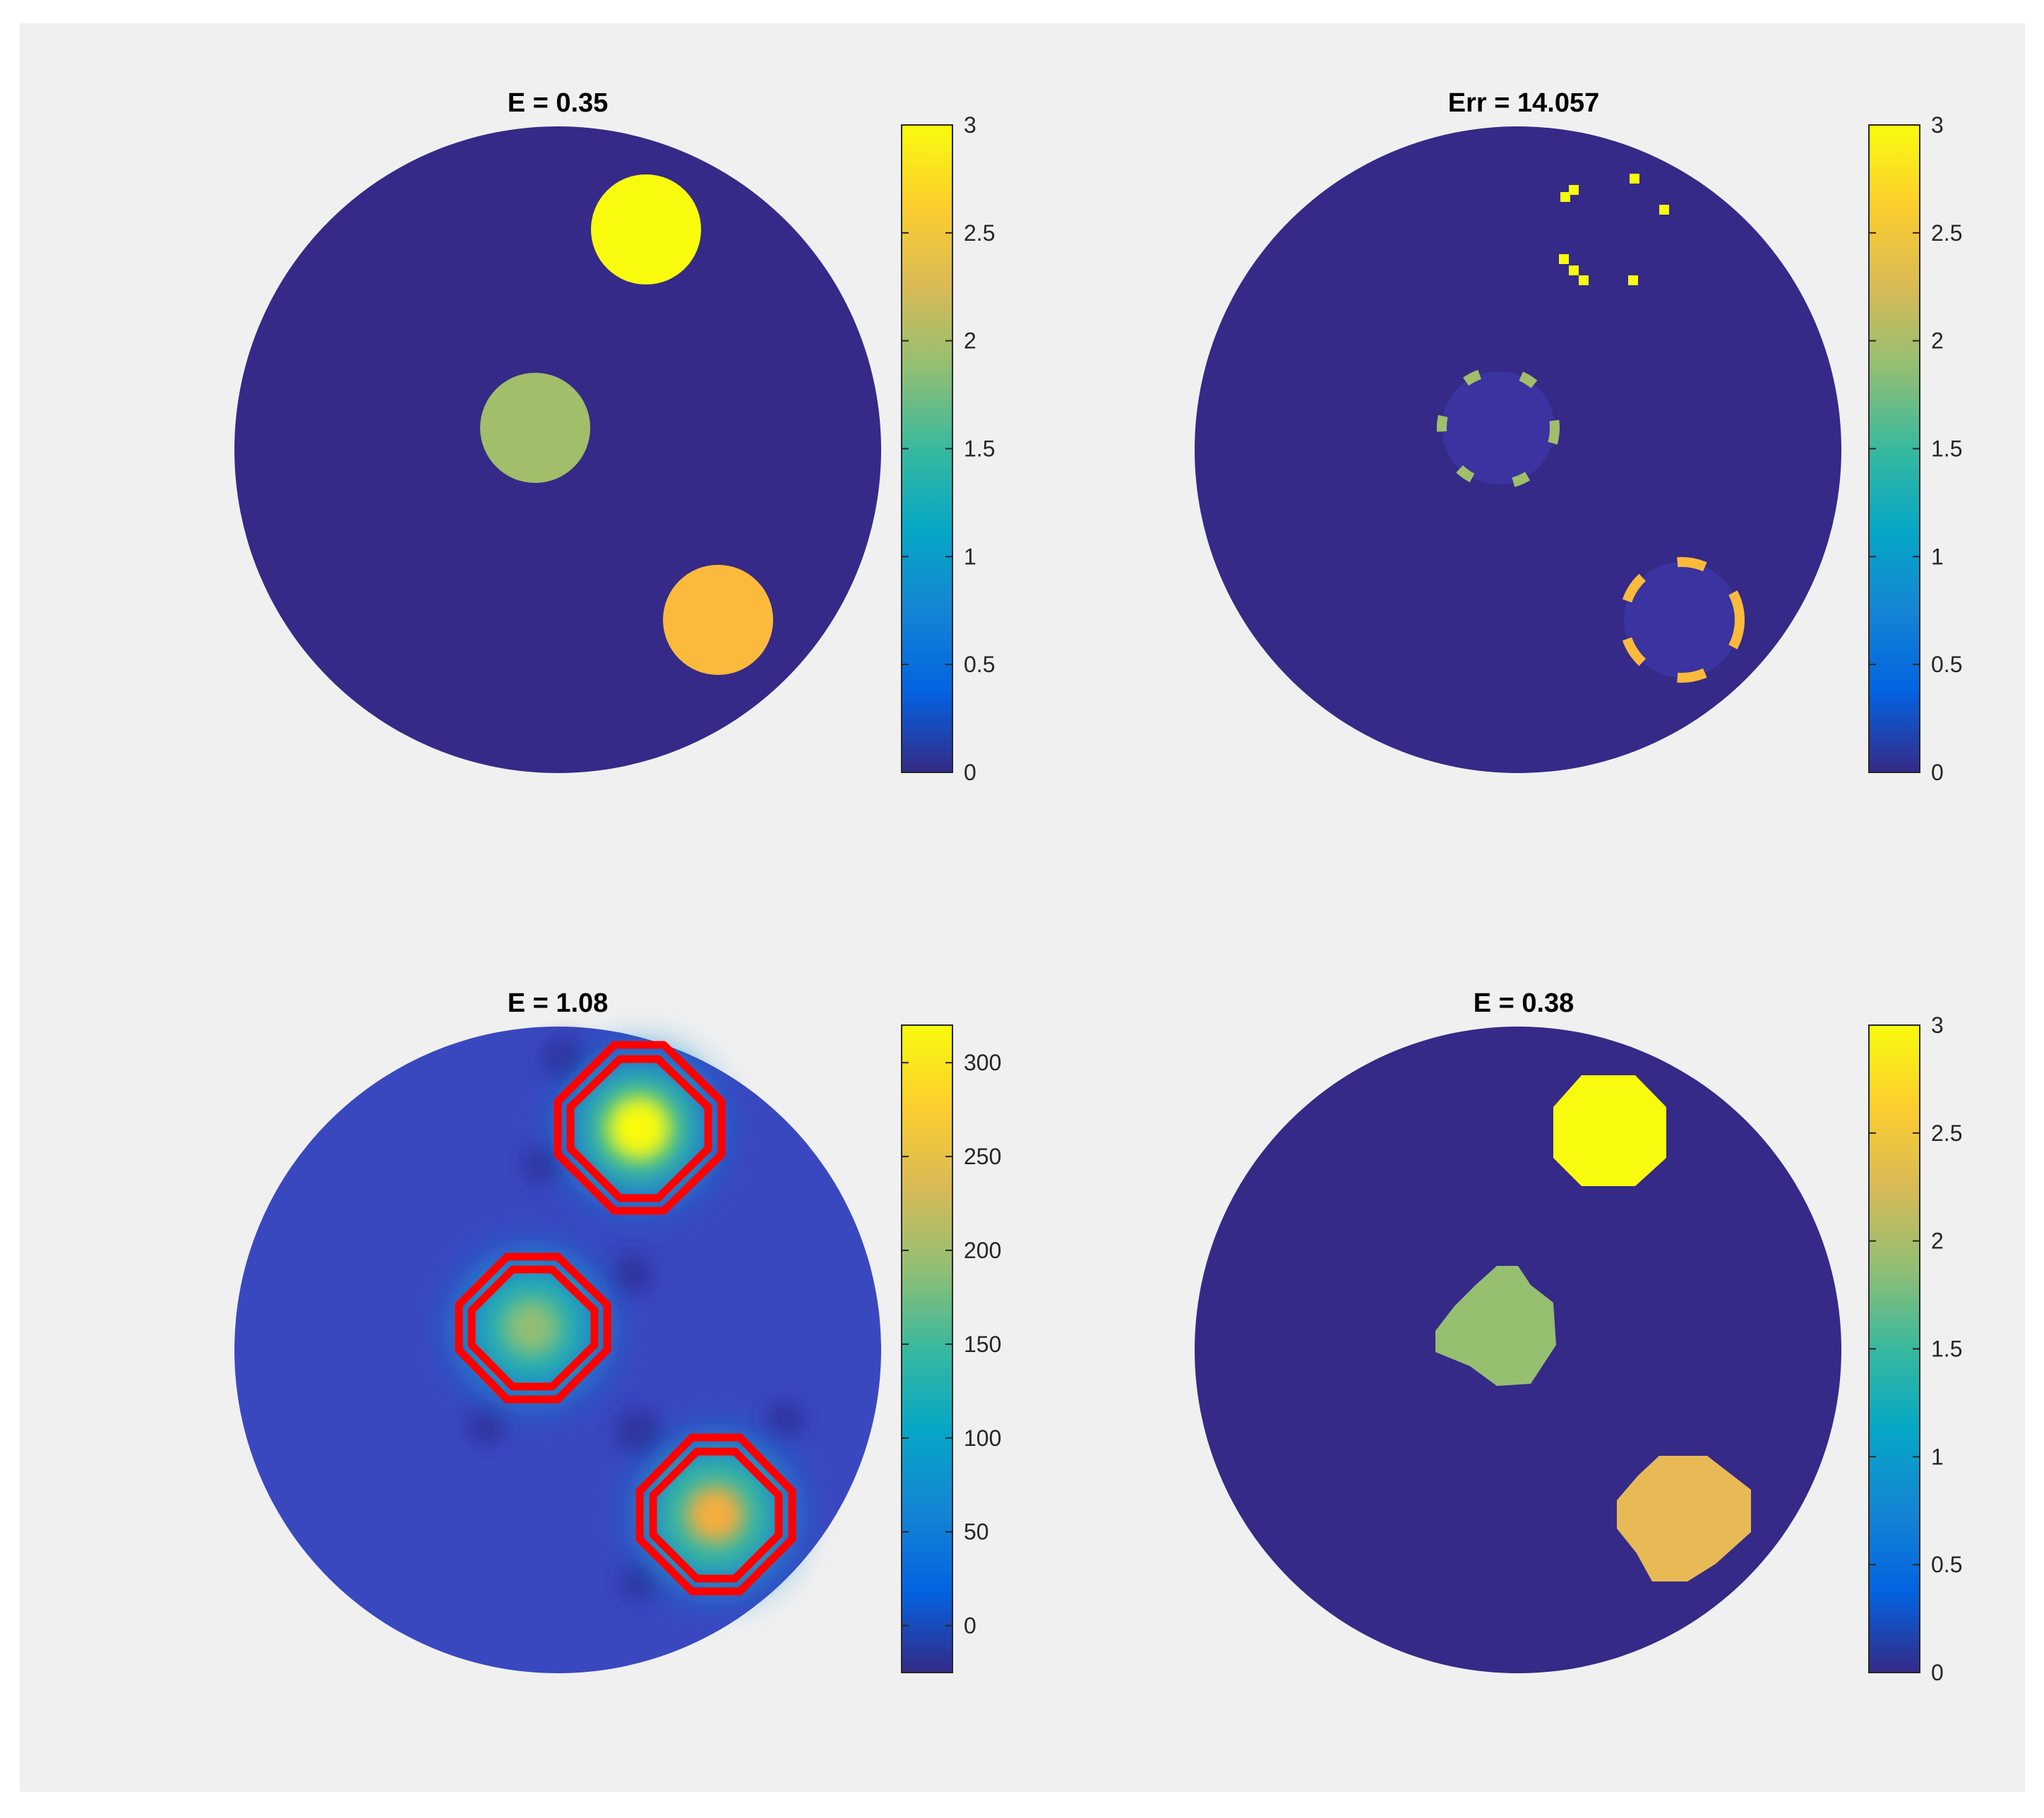 Image resolution: width=2044 pixels, height=1818 pixels. I want to click on contour-bottom-inner, so click(716, 1515).